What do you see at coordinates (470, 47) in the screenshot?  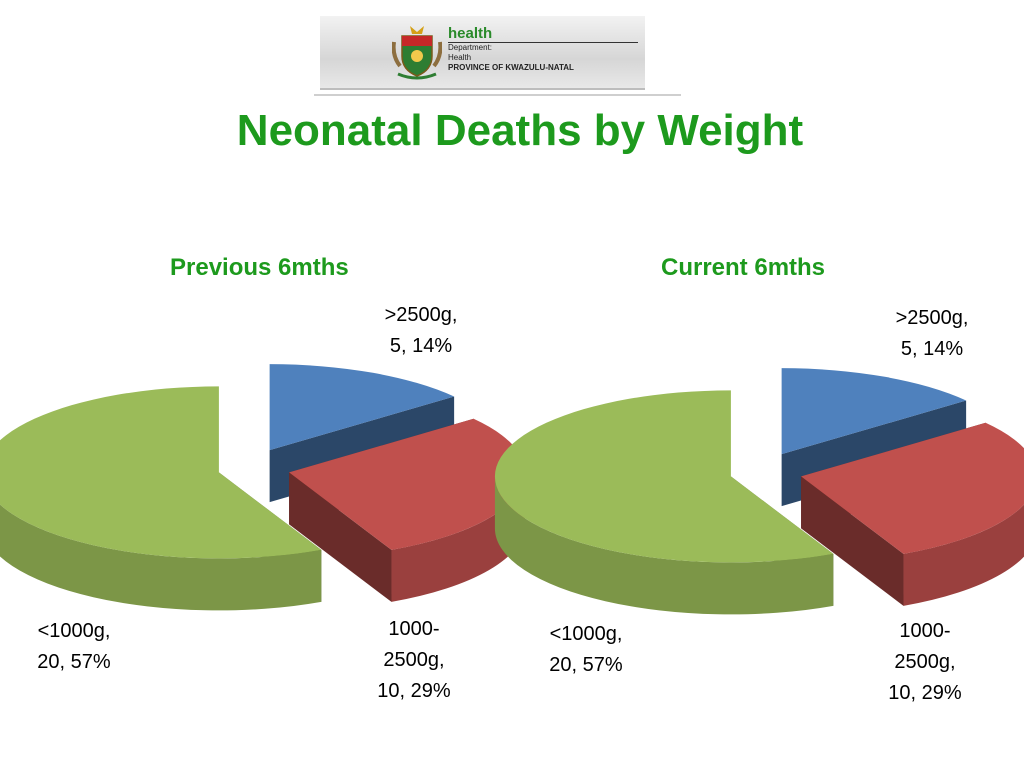 I see `logo-department-line: Department:` at bounding box center [470, 47].